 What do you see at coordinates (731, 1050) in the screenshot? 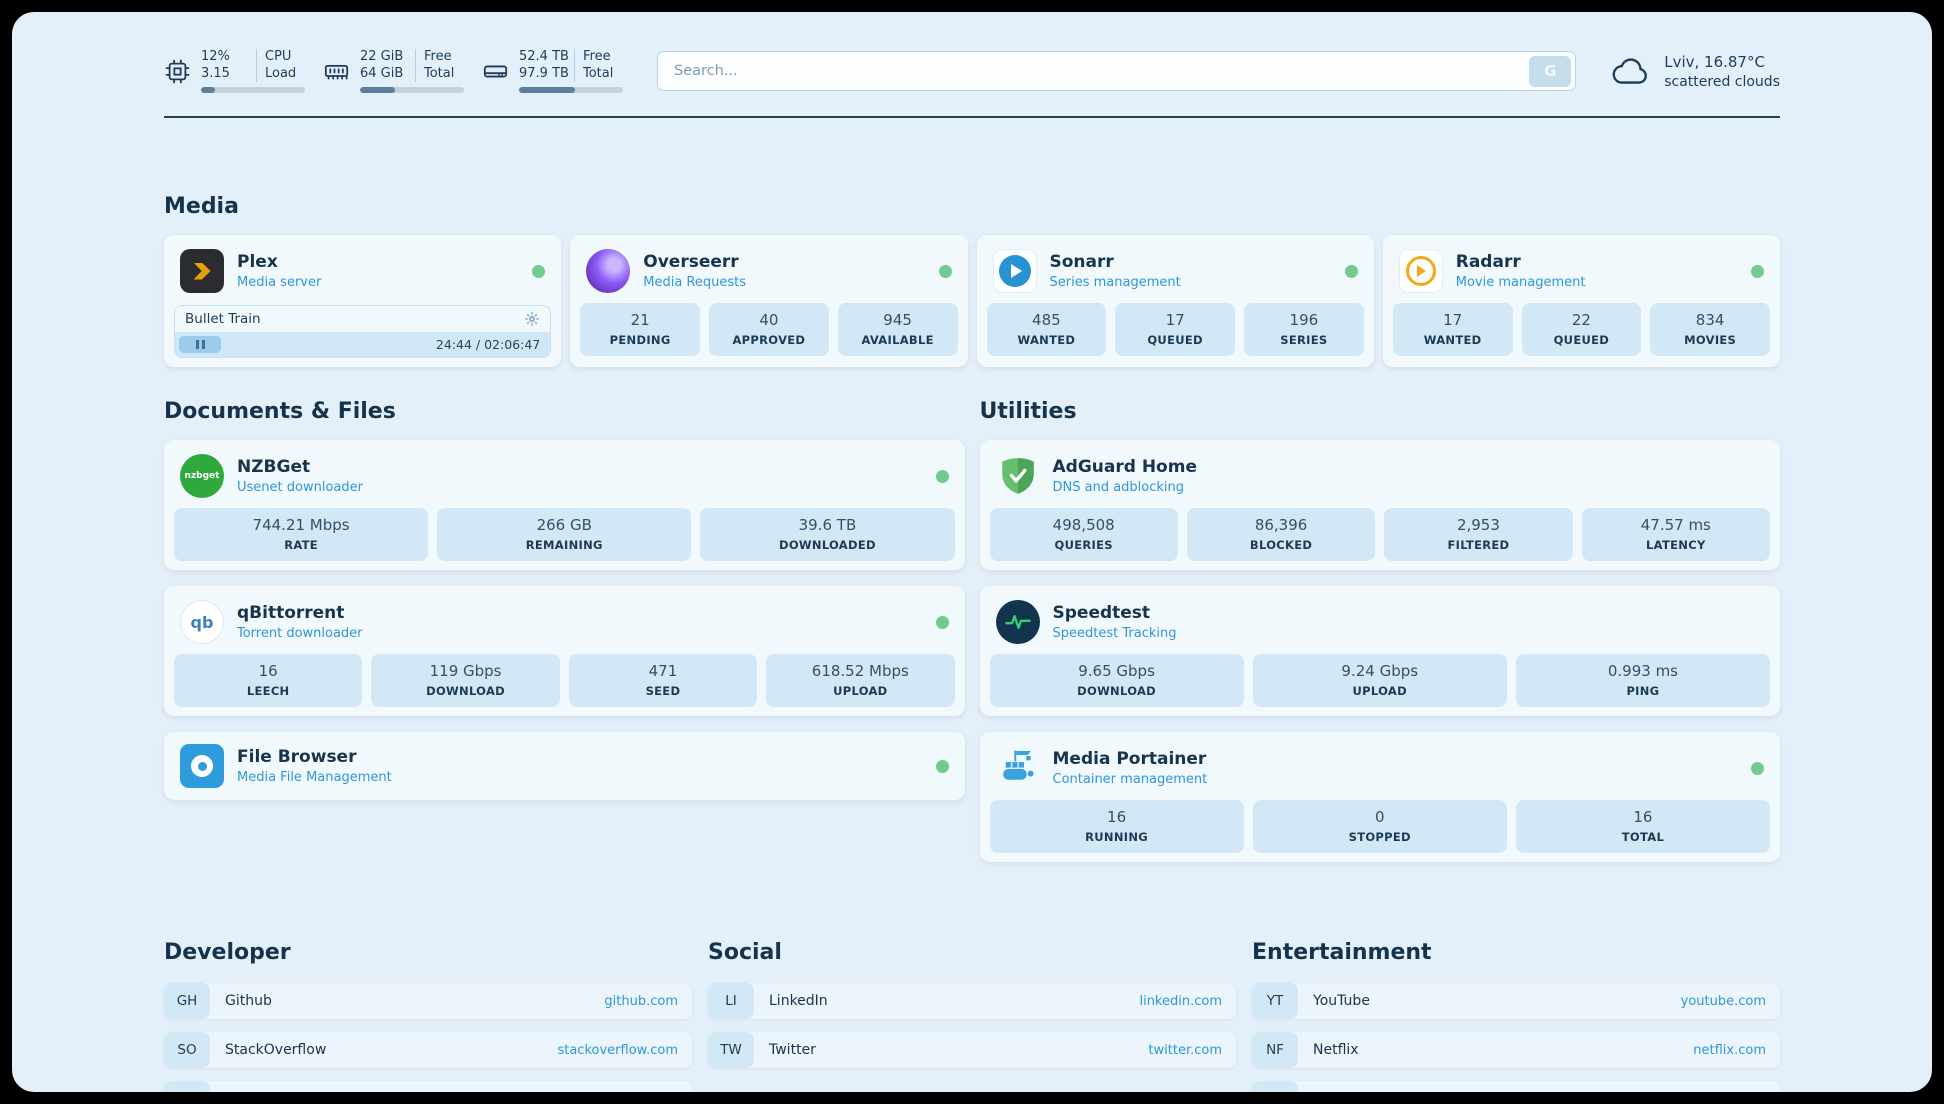
I see `bookmark-abbr: TW` at bounding box center [731, 1050].